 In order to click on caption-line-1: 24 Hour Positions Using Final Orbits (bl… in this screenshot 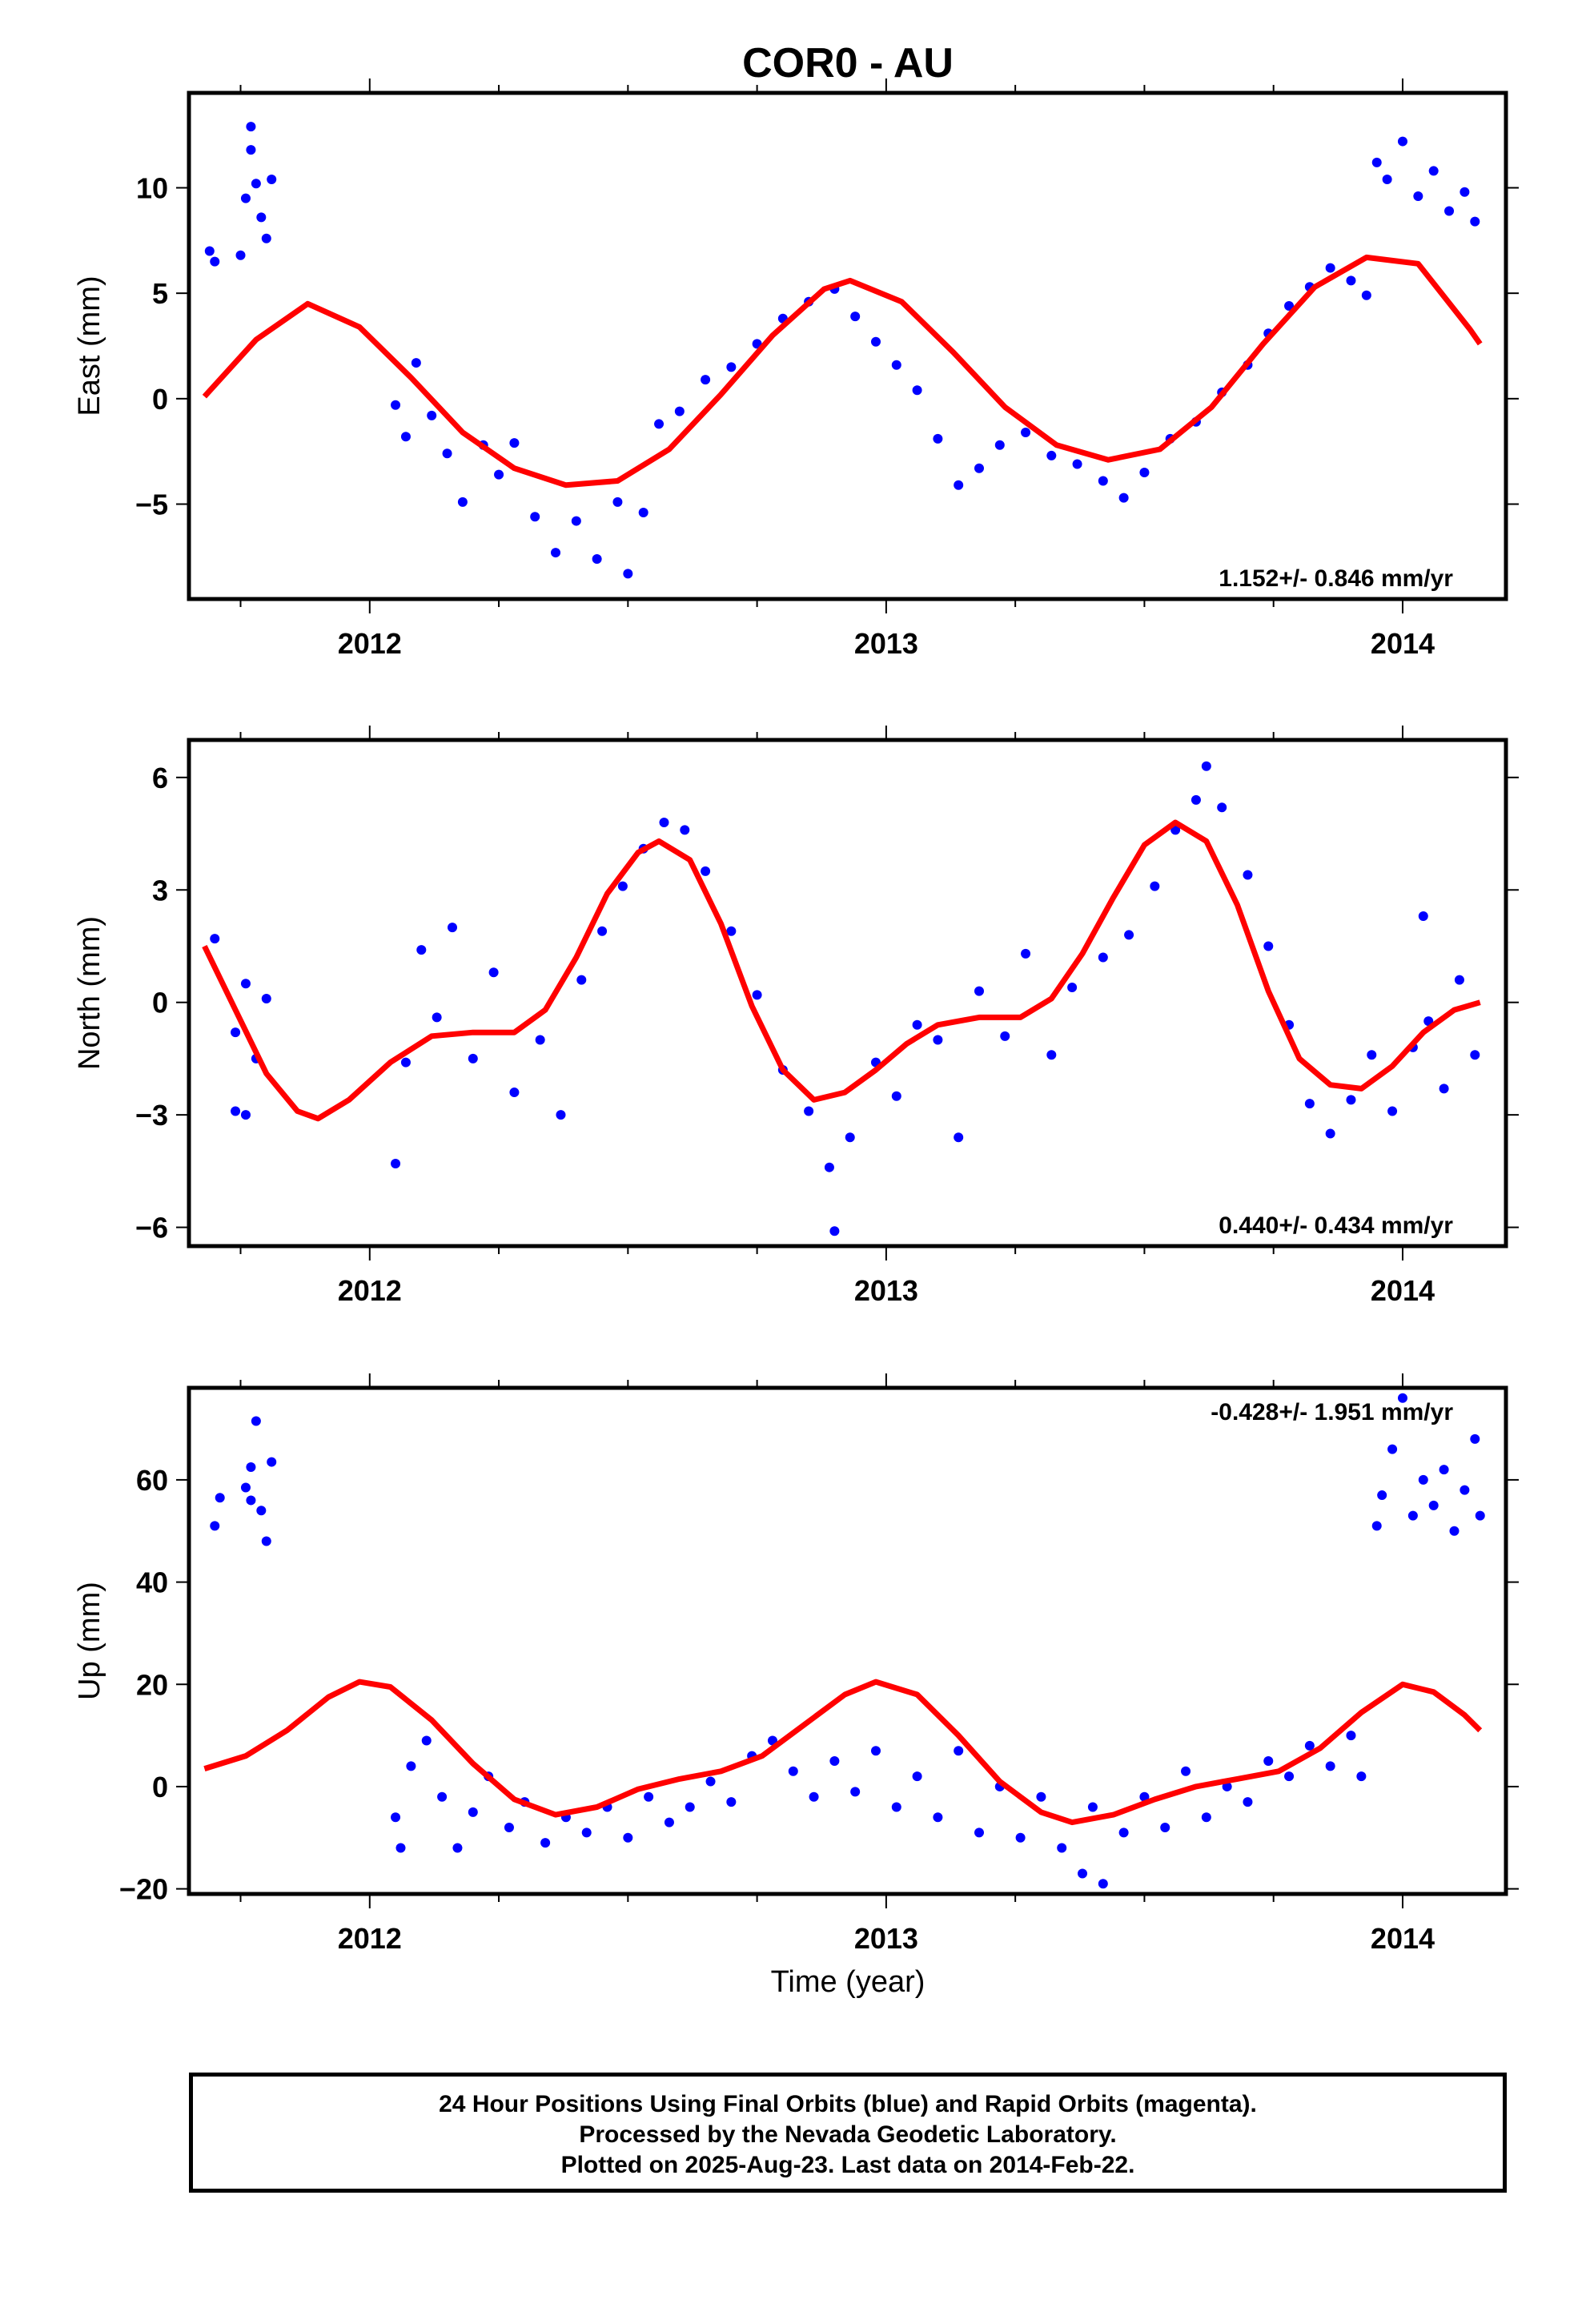, I will do `click(848, 2104)`.